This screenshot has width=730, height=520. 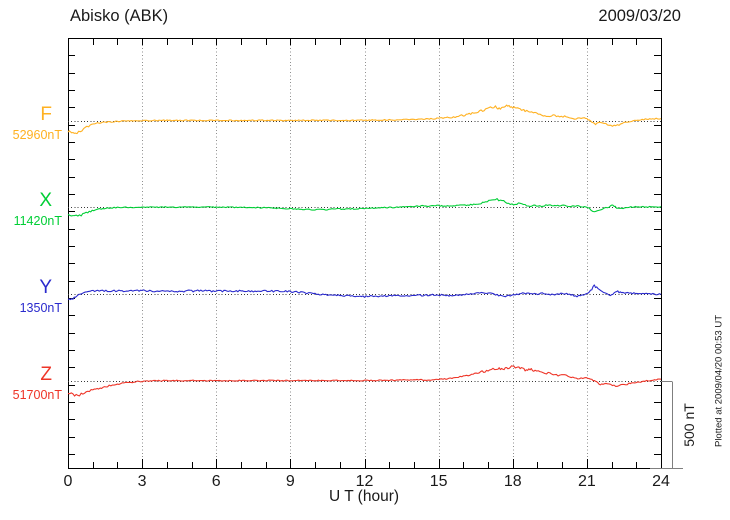 What do you see at coordinates (364, 292) in the screenshot?
I see `trace-Y` at bounding box center [364, 292].